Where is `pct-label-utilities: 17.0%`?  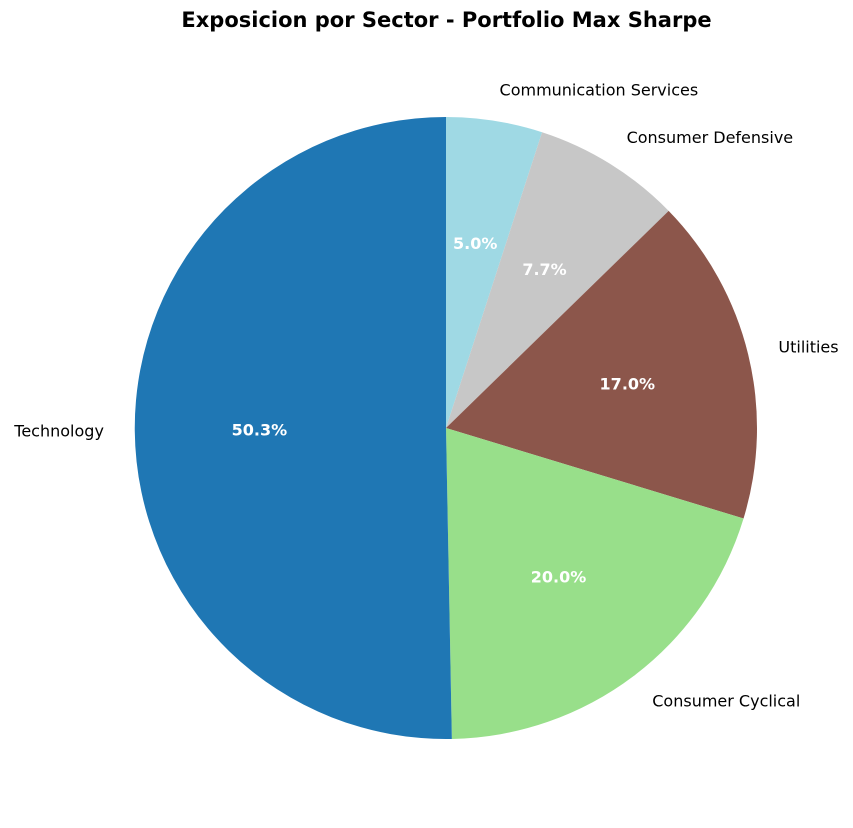 pct-label-utilities: 17.0% is located at coordinates (628, 383).